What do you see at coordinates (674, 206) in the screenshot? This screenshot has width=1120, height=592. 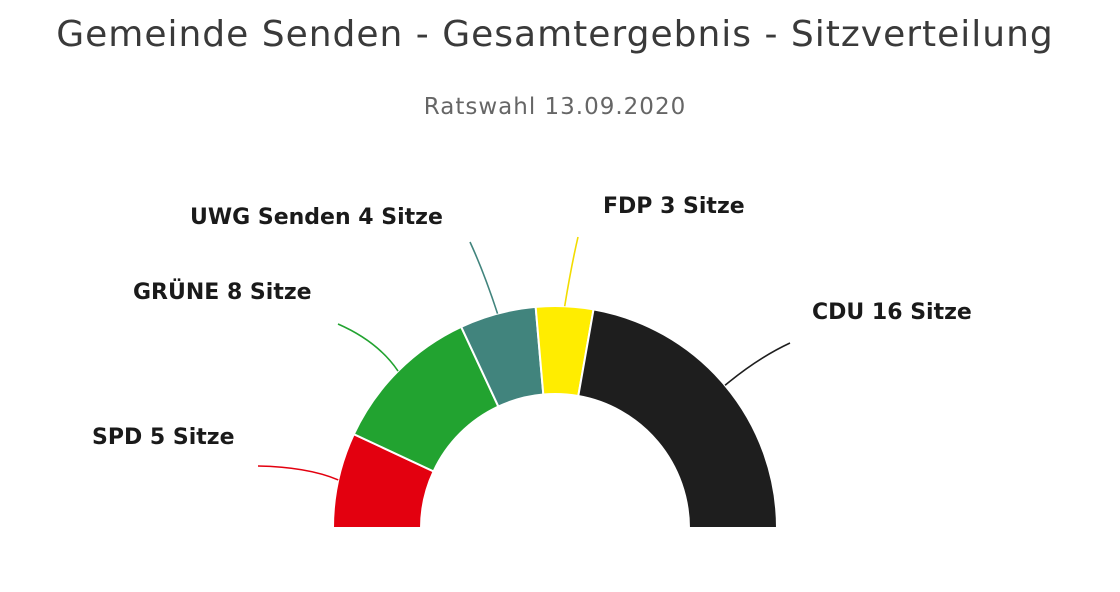 I see `data-label-fdp: FDP 3 Sitze` at bounding box center [674, 206].